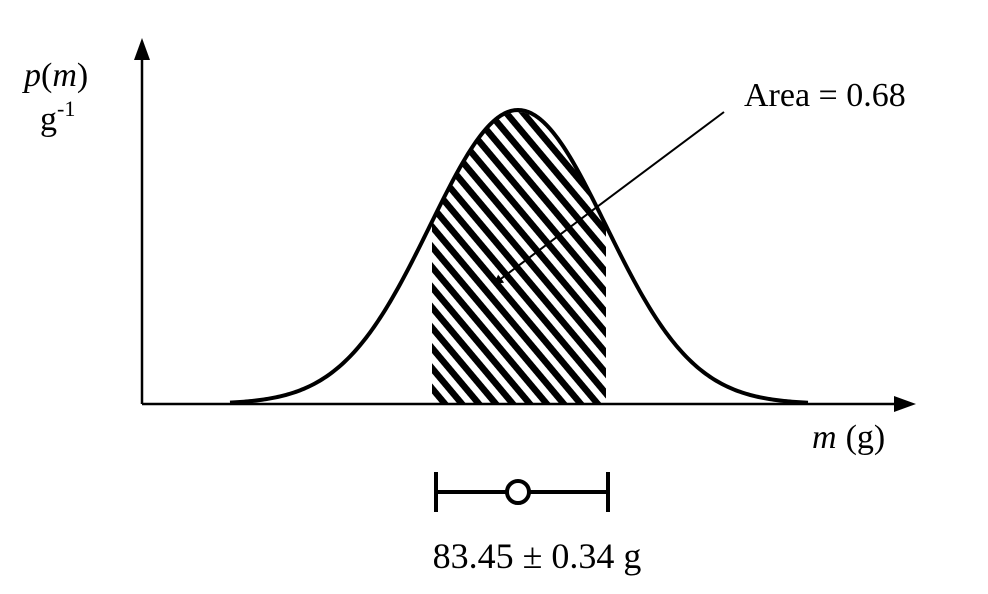 The width and height of the screenshot is (988, 594). I want to click on y-axis-open-paren: (, so click(46, 75).